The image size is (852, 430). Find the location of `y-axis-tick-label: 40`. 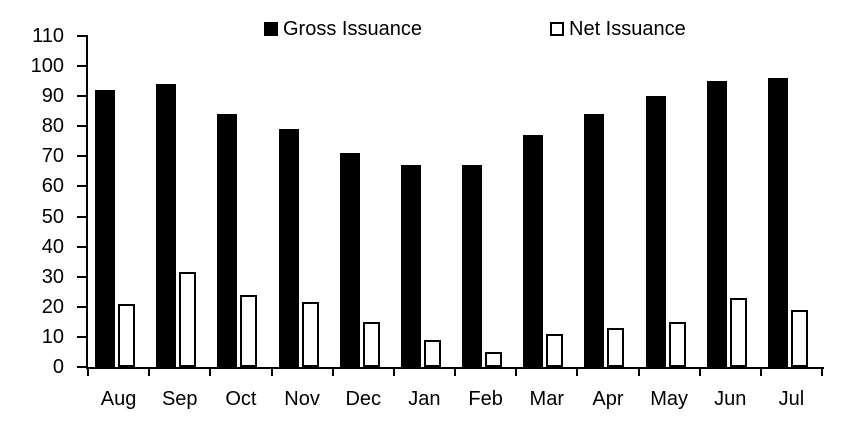

y-axis-tick-label: 40 is located at coordinates (52, 246).